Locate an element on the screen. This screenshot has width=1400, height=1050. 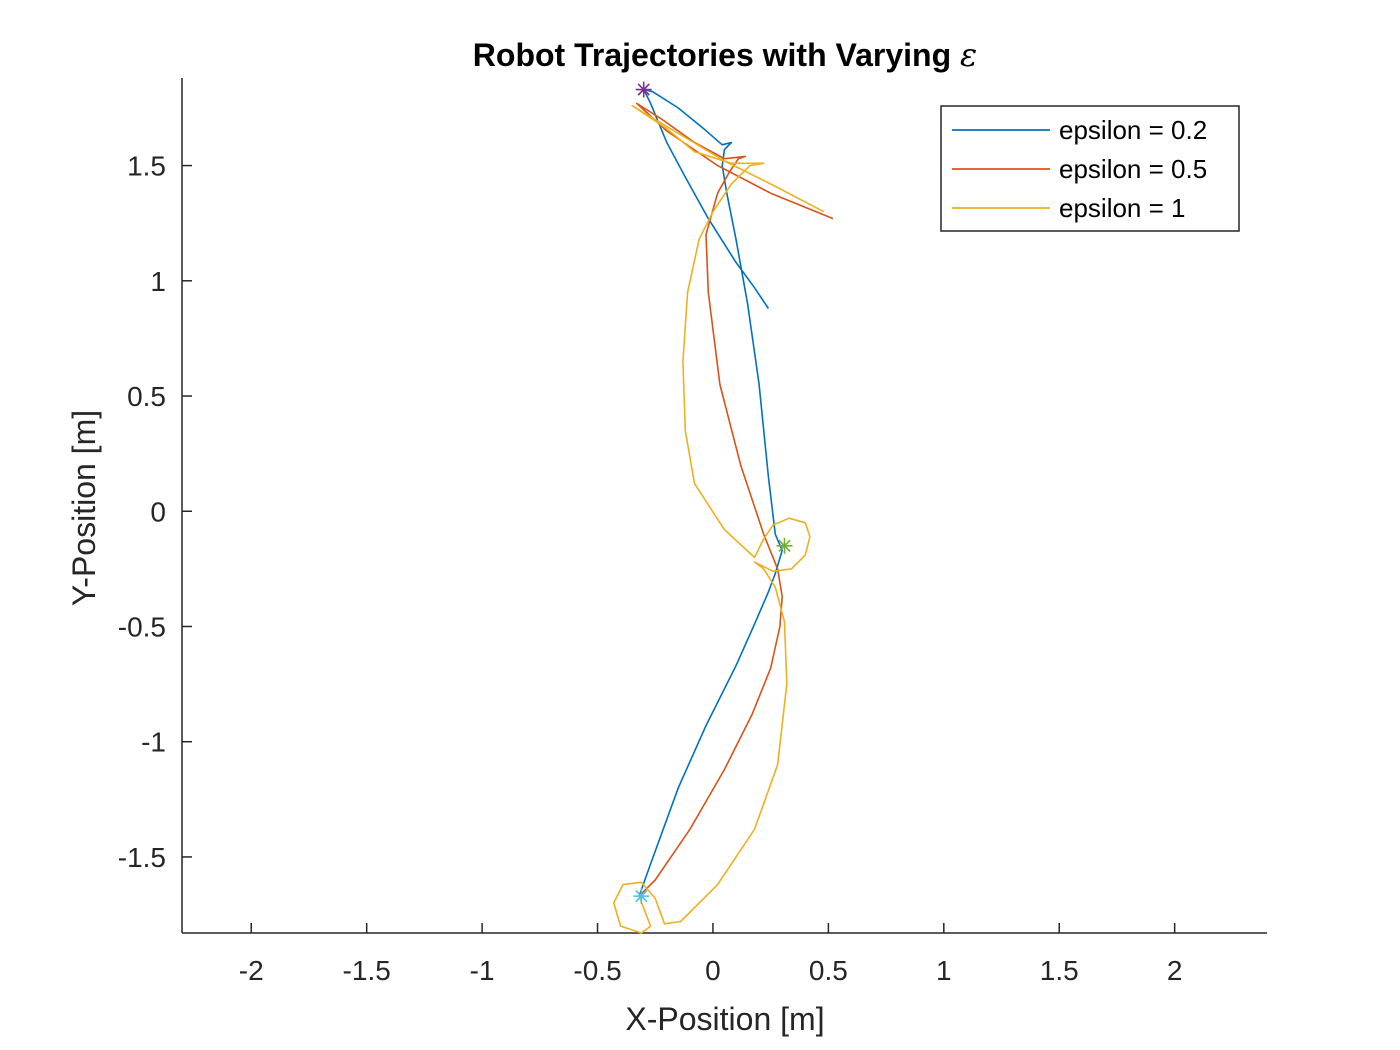
x-tick-label: 1.5 is located at coordinates (1059, 970).